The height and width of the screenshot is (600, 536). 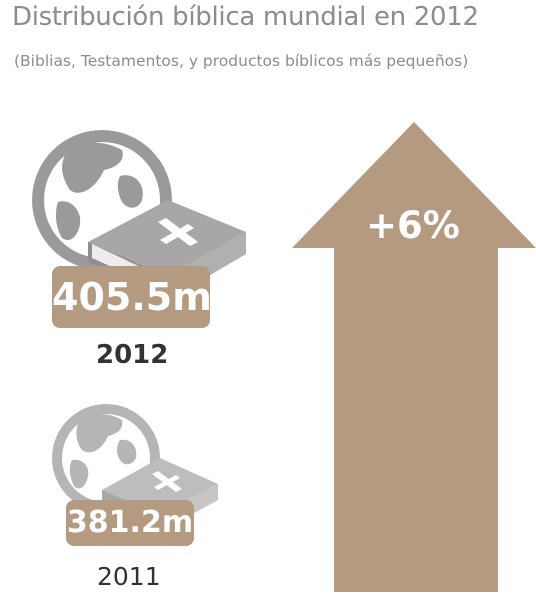 I want to click on value-badge-2012: 405.5m, so click(x=132, y=297).